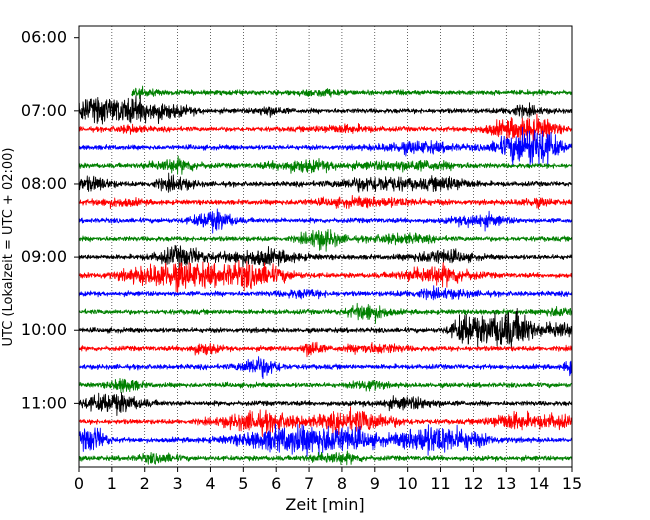 This screenshot has width=650, height=520. I want to click on y-axis-label: UTC (Lokalzeit = UTC + 02:00), so click(8, 247).